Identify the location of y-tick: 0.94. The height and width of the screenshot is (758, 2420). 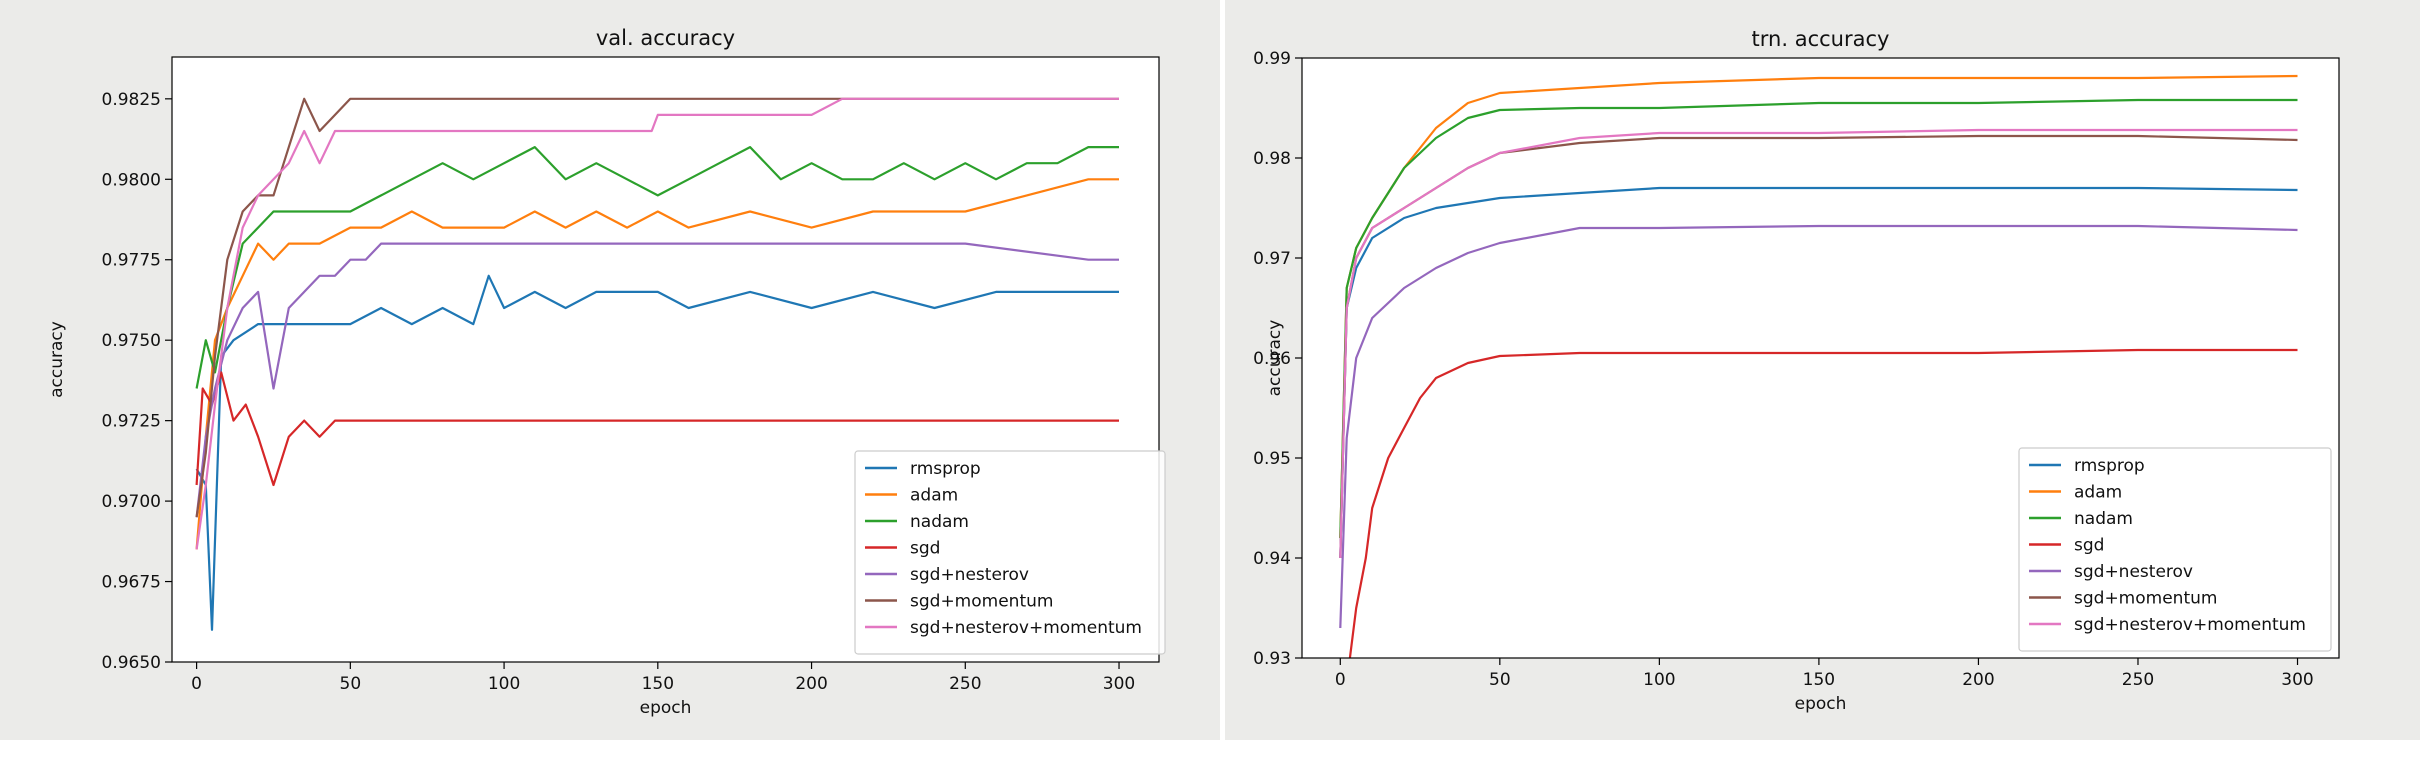
(1277, 559).